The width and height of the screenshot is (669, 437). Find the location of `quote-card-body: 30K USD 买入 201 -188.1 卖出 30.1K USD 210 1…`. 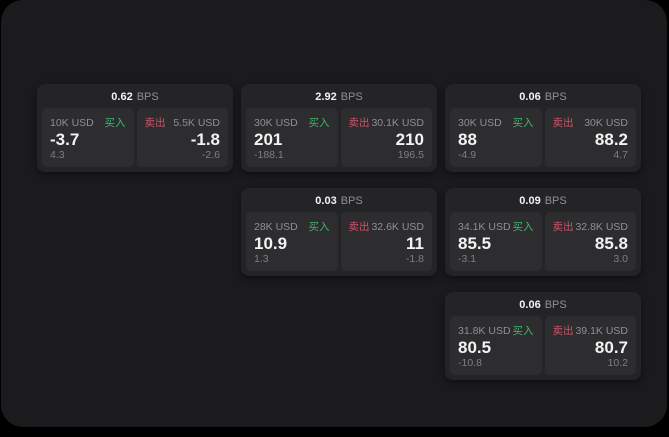

quote-card-body: 30K USD 买入 201 -188.1 卖出 30.1K USD 210 1… is located at coordinates (339, 139).